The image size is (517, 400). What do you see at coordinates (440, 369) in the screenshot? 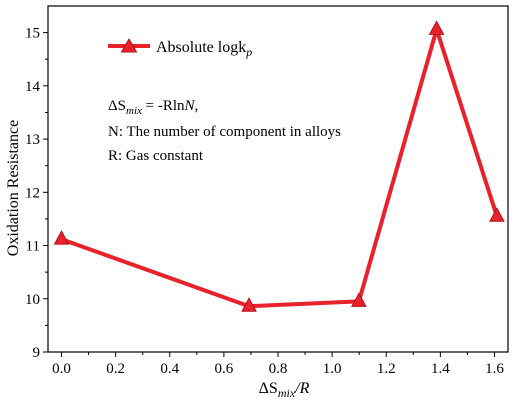
I see `x-tick-label: 1.4` at bounding box center [440, 369].